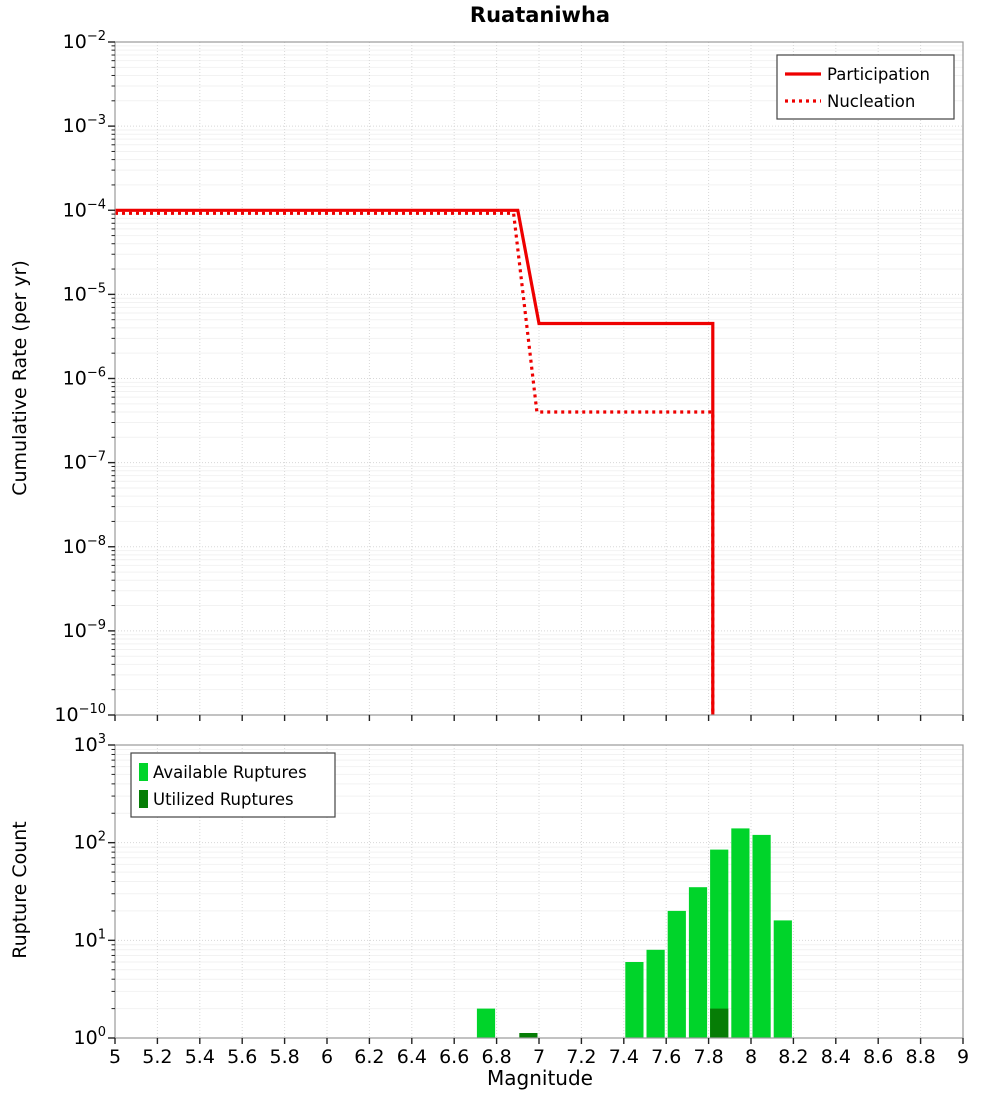 Image resolution: width=1000 pixels, height=1100 pixels. I want to click on legend-label: Available Ruptures, so click(230, 772).